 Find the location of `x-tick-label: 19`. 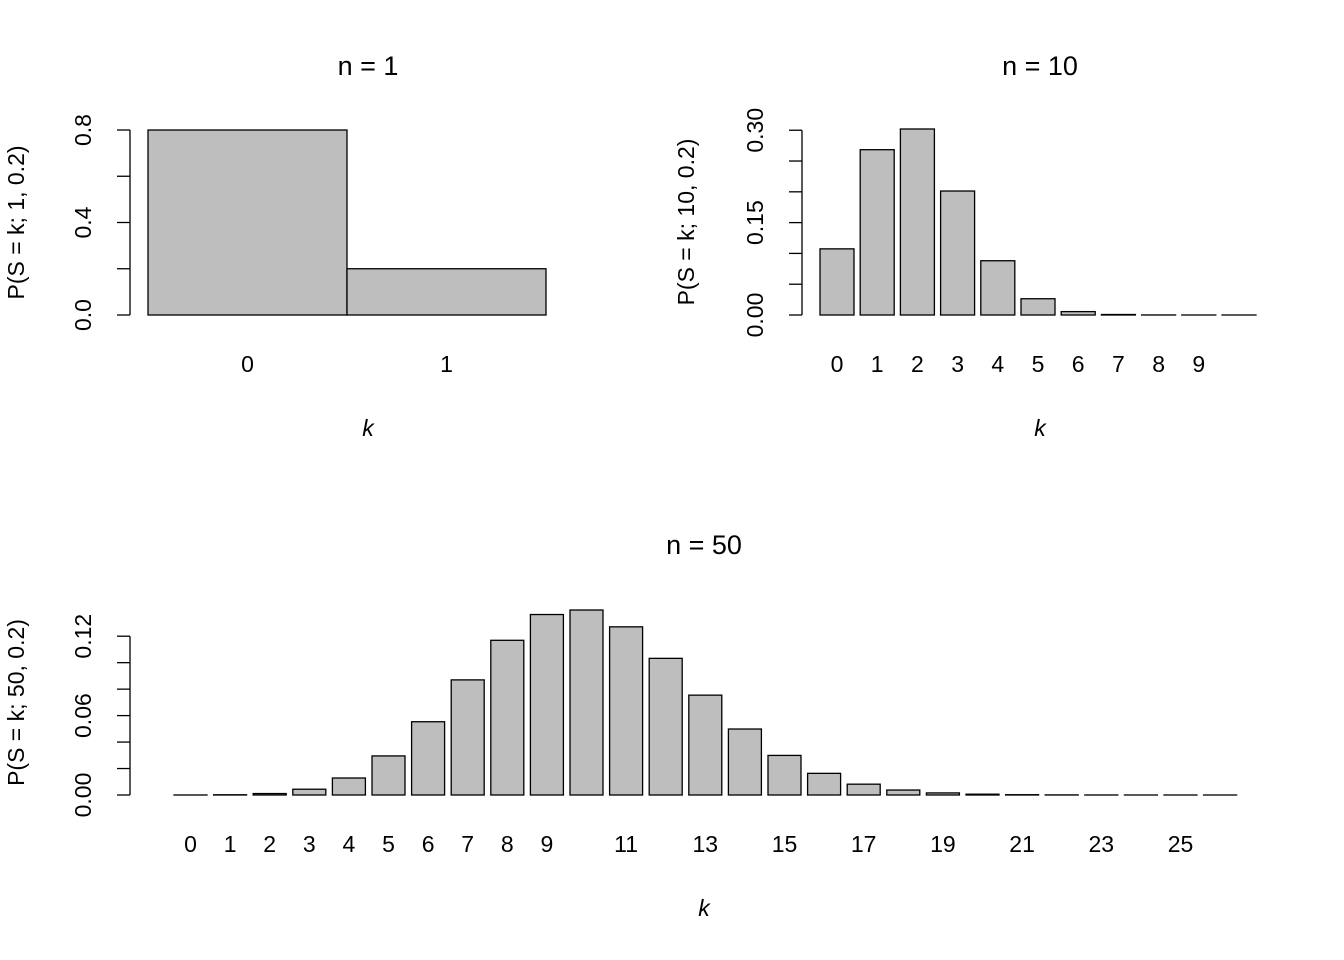

x-tick-label: 19 is located at coordinates (943, 844).